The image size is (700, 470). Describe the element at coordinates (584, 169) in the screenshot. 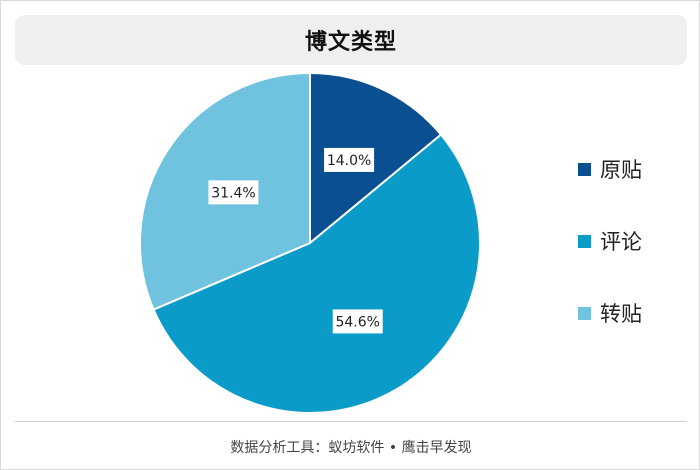

I see `legend-swatch-yuantie` at that location.